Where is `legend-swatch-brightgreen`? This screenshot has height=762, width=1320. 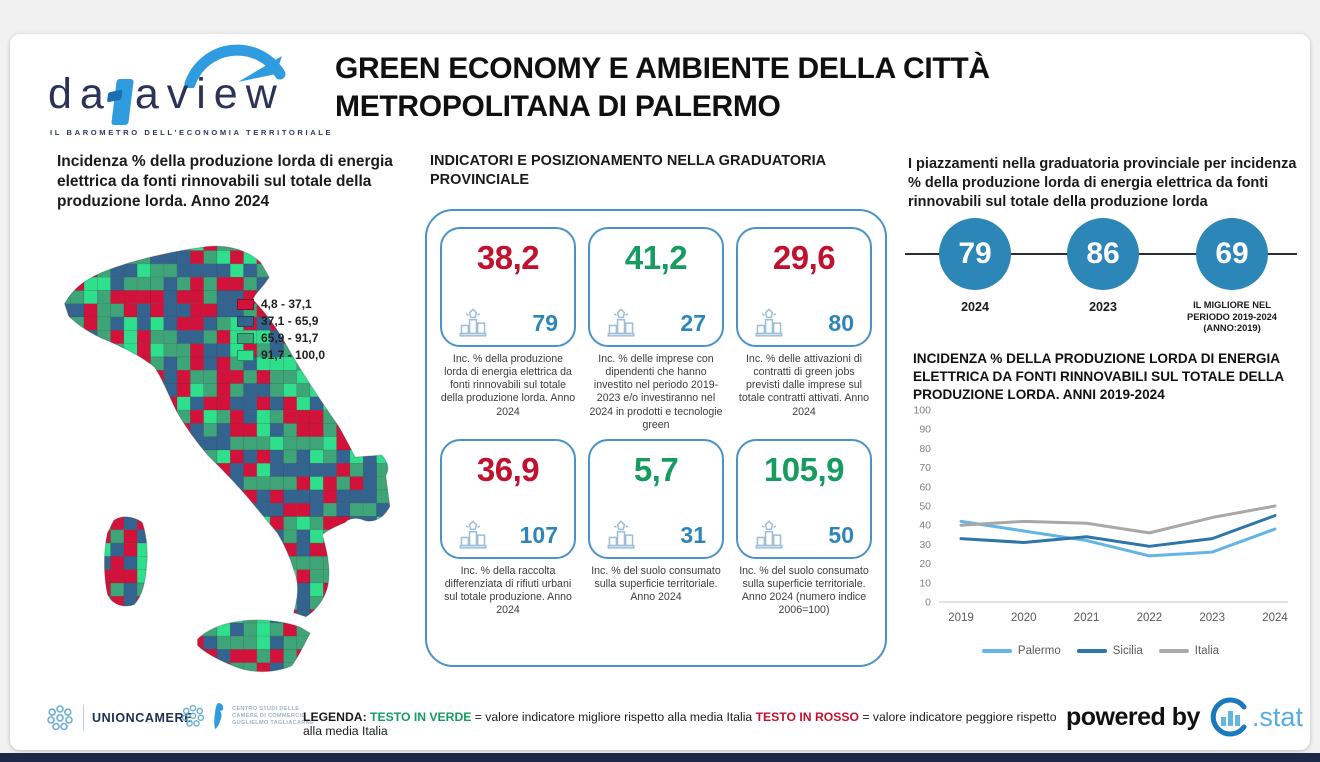
legend-swatch-brightgreen is located at coordinates (245, 355).